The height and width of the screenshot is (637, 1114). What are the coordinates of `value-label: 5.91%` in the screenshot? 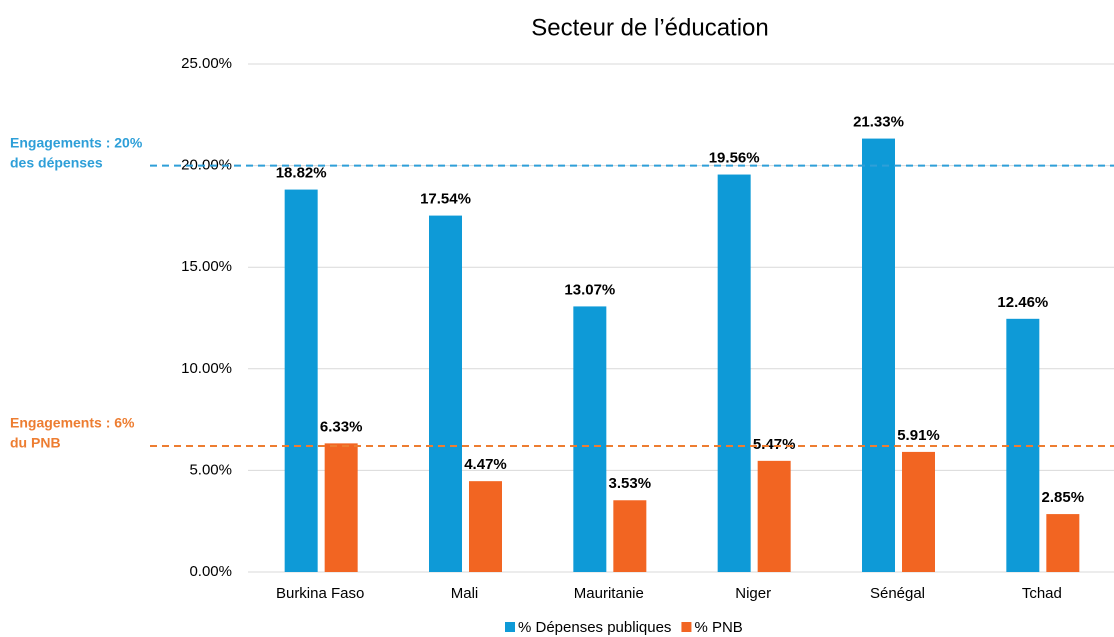 It's located at (918, 435).